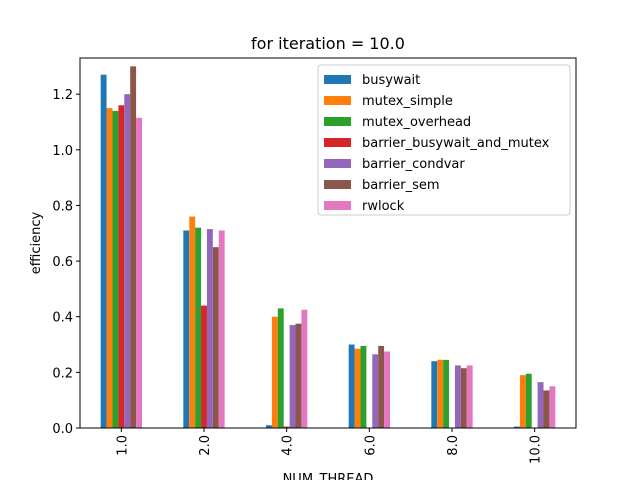  Describe the element at coordinates (337, 142) in the screenshot. I see `legend-swatch-barrier_busywait_and_mutex` at that location.